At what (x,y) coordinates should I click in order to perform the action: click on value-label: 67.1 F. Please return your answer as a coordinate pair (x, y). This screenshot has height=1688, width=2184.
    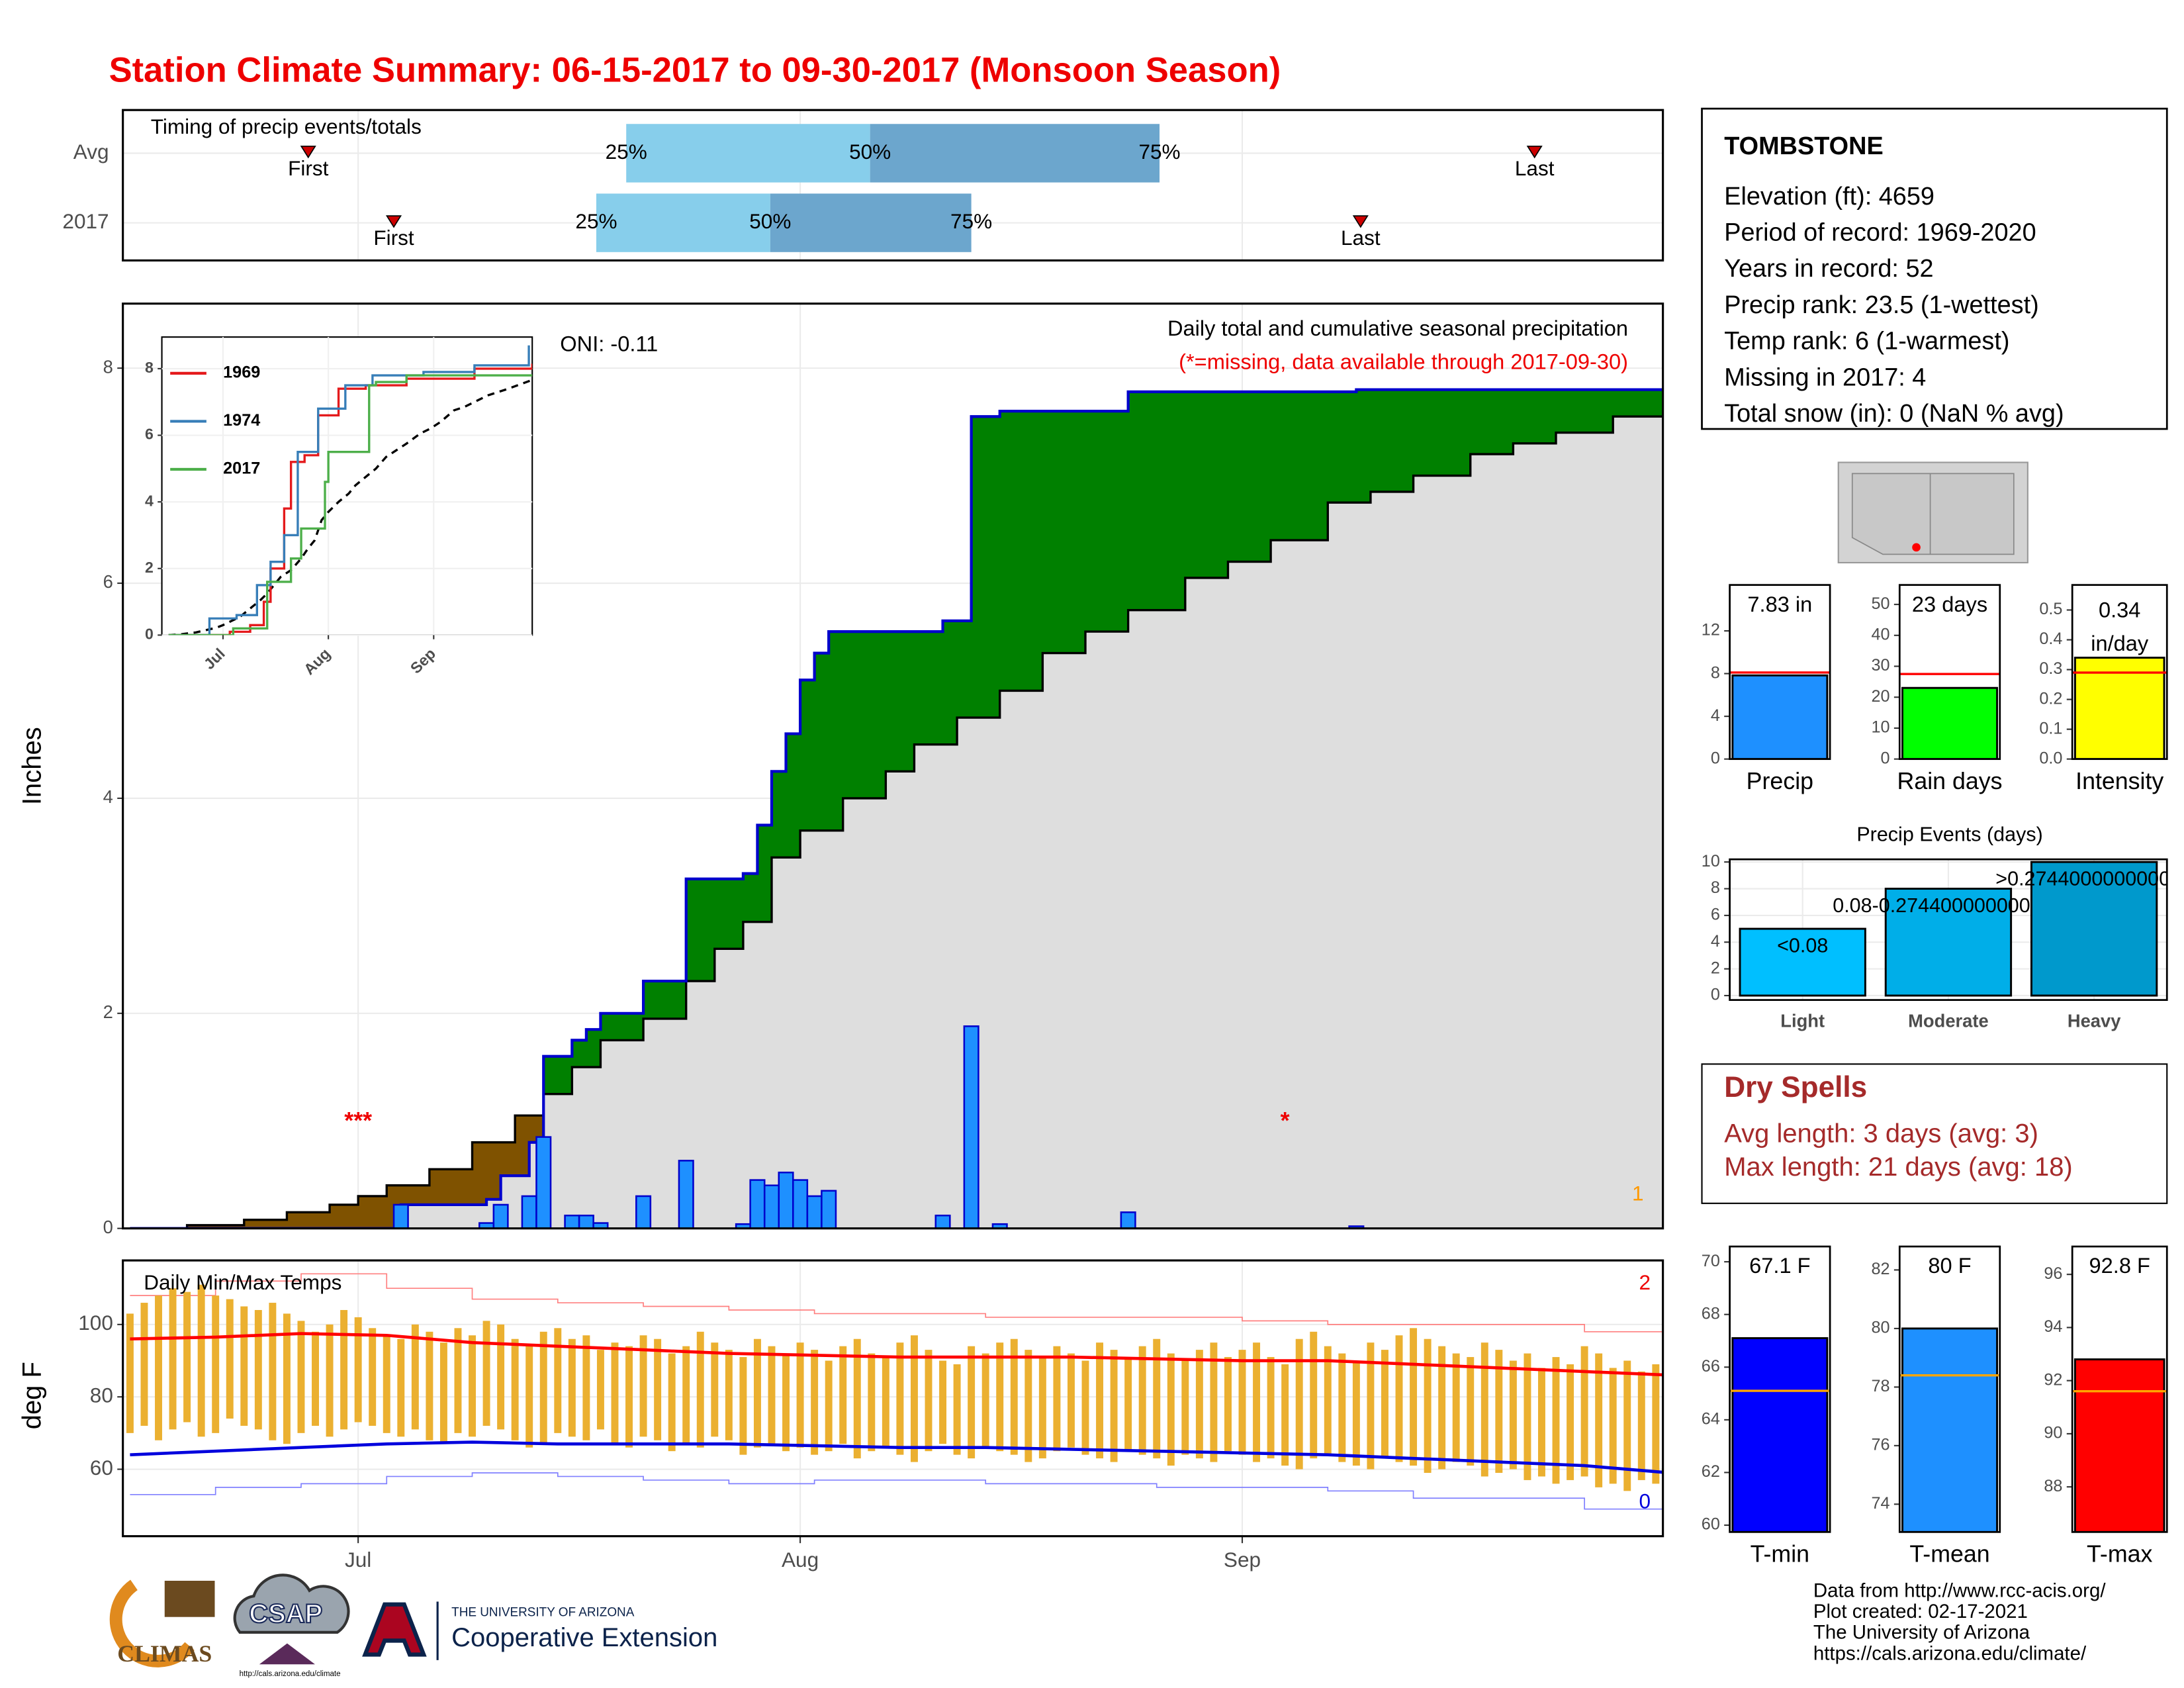
    Looking at the image, I should click on (1780, 1265).